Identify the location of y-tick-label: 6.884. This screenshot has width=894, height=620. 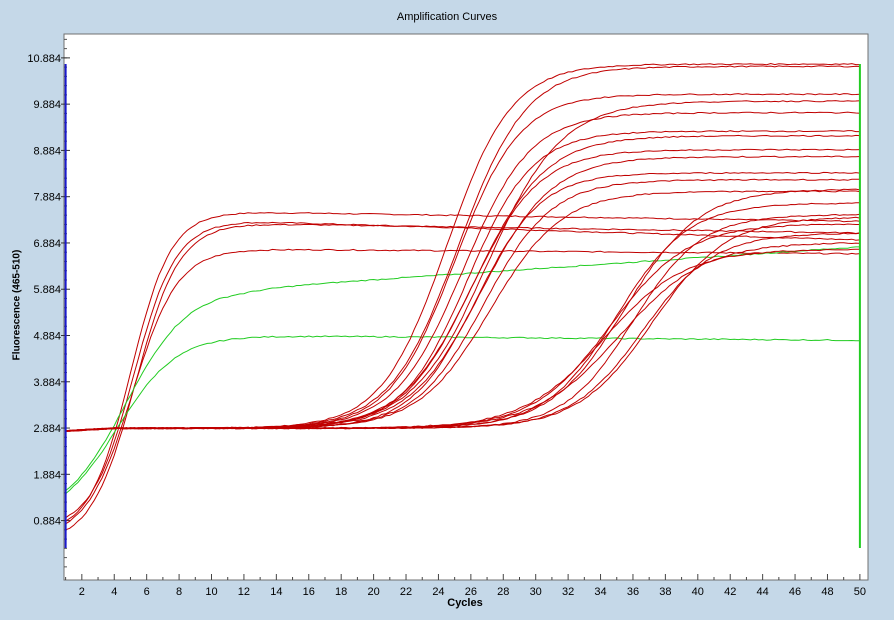
(47, 244).